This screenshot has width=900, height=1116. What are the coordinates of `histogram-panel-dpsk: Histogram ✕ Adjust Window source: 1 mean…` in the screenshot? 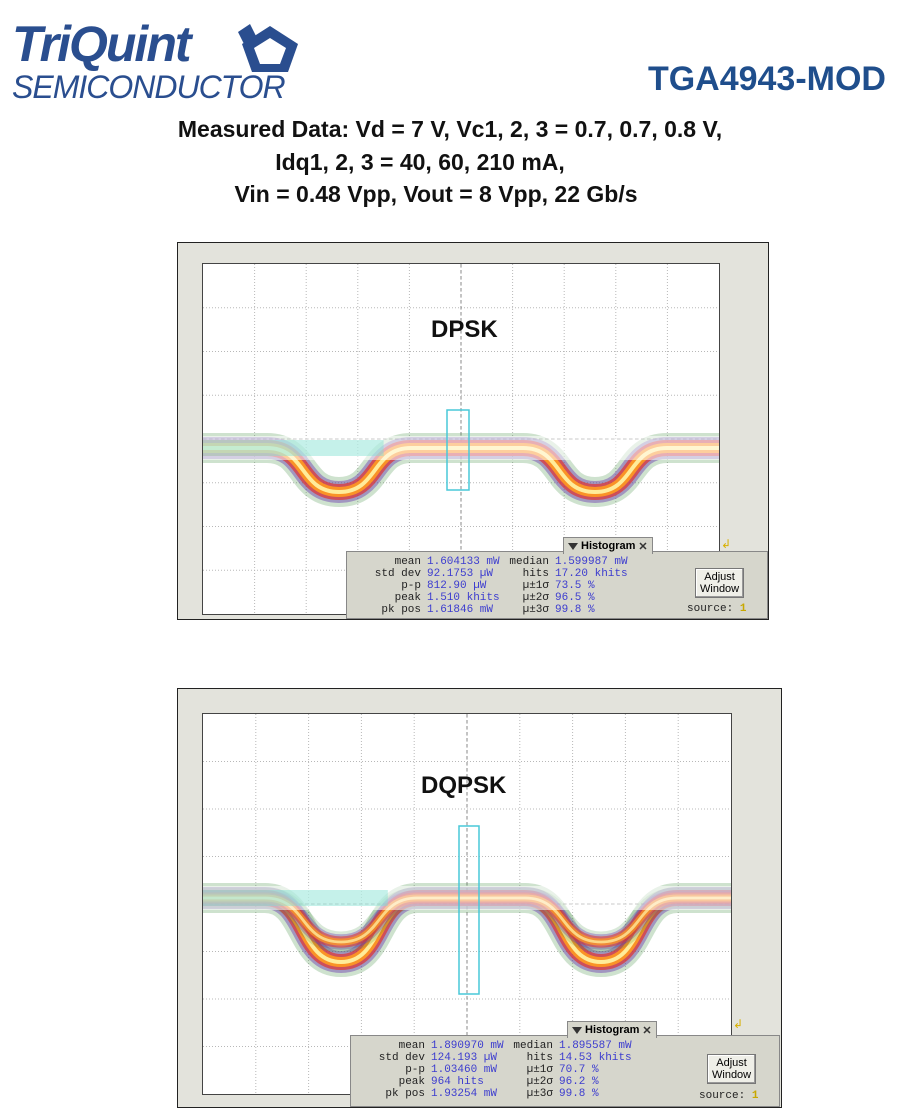 It's located at (557, 578).